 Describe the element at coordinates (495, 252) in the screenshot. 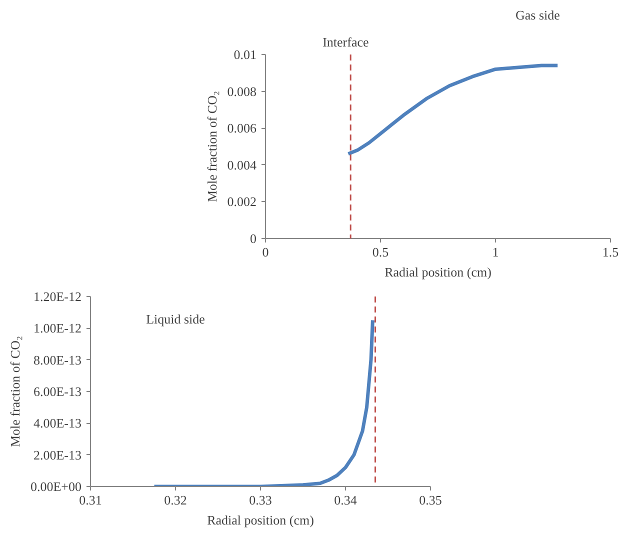

I see `x-tick-label: 1` at that location.